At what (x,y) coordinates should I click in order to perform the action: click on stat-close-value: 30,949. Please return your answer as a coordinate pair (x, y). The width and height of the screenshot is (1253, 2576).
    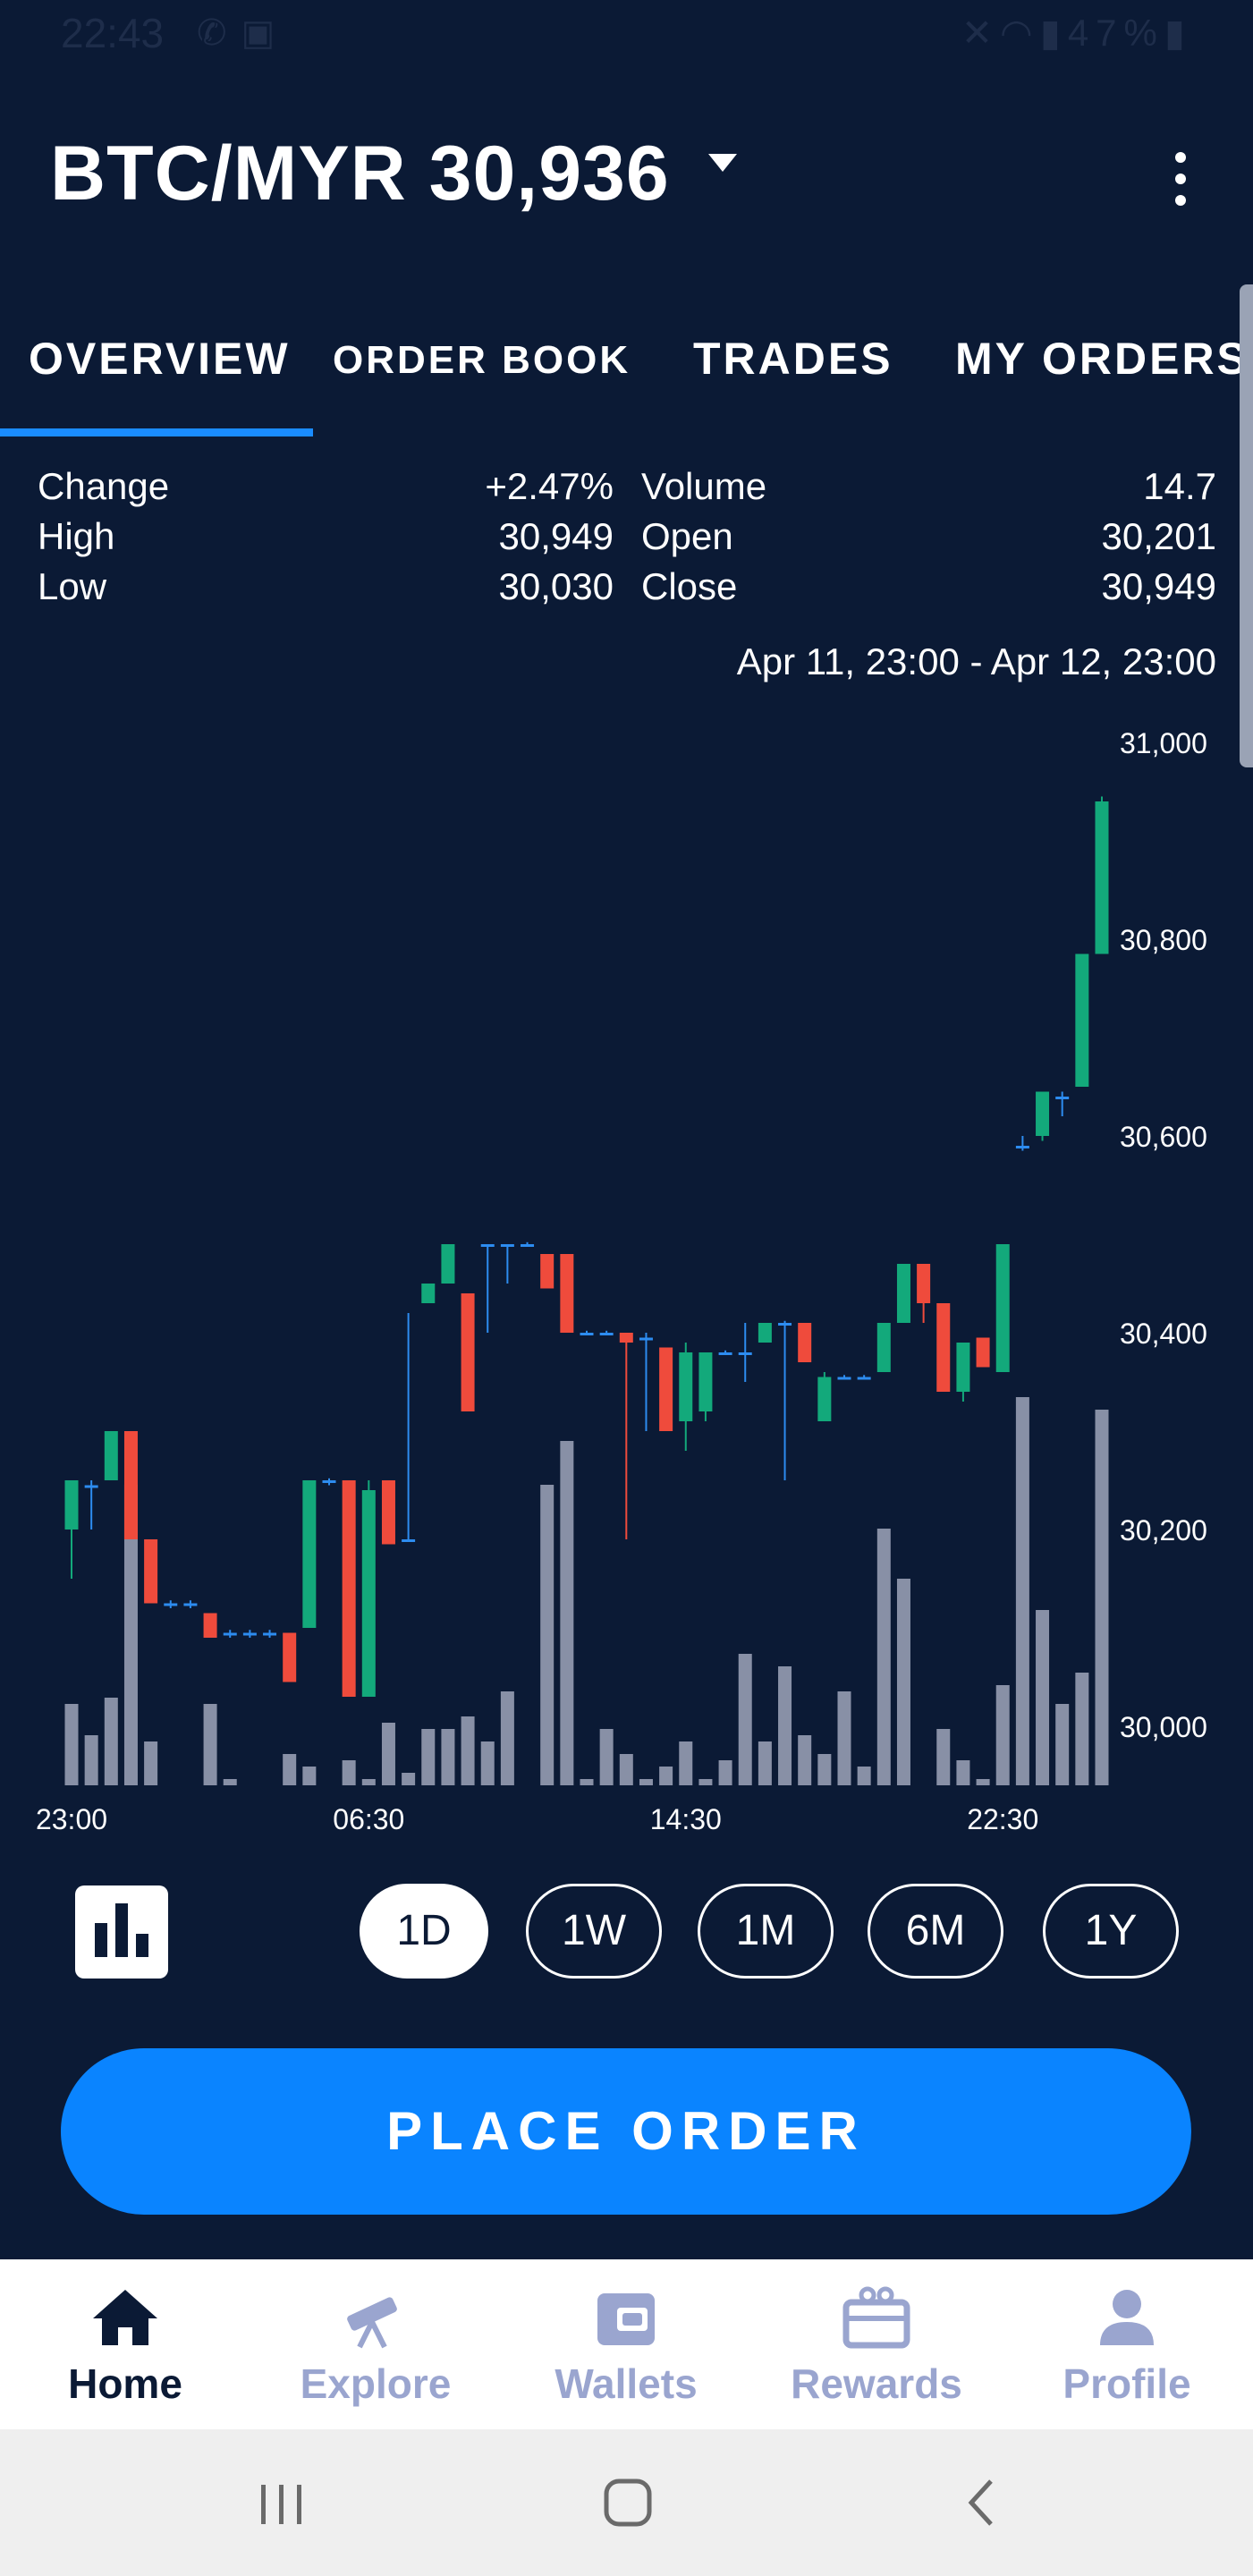
    Looking at the image, I should click on (1158, 586).